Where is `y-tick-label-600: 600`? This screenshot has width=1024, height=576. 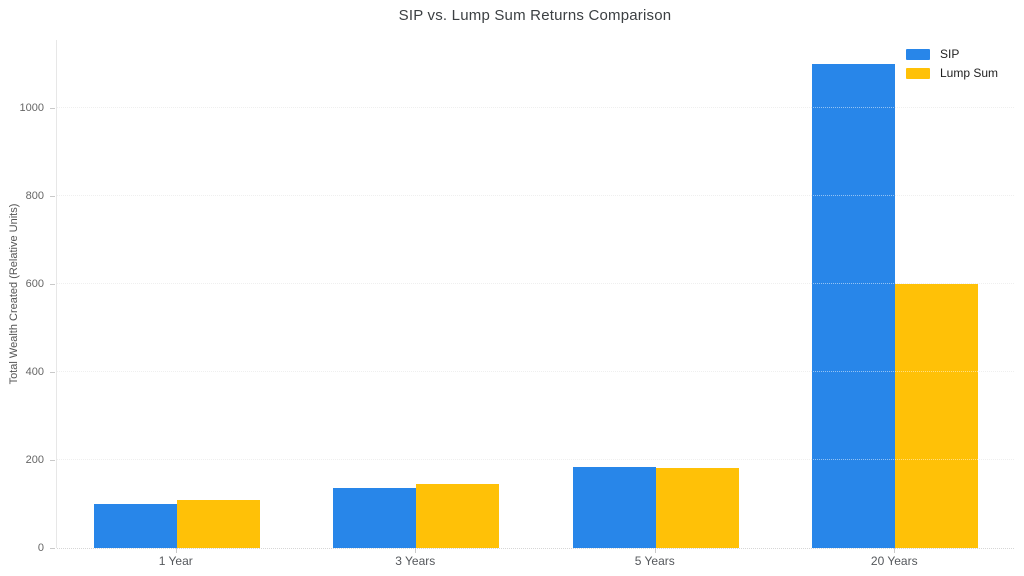 y-tick-label-600: 600 is located at coordinates (34, 284).